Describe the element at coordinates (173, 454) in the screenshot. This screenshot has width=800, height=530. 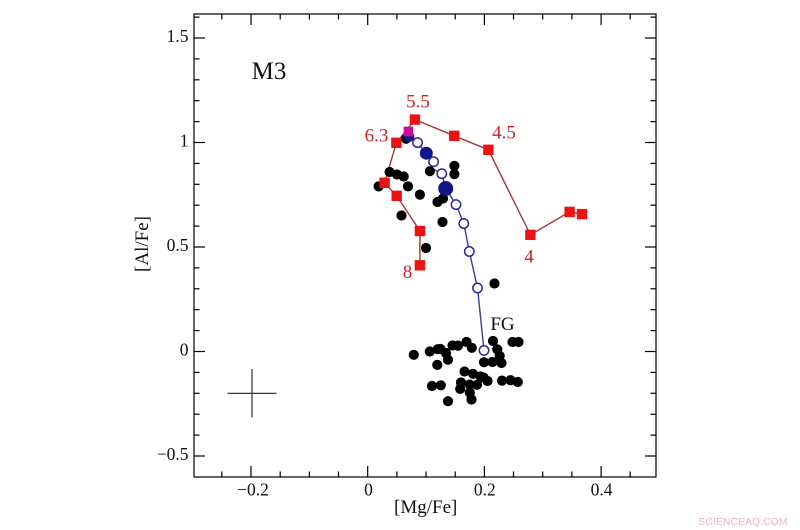
I see `svg-text: −0.5` at that location.